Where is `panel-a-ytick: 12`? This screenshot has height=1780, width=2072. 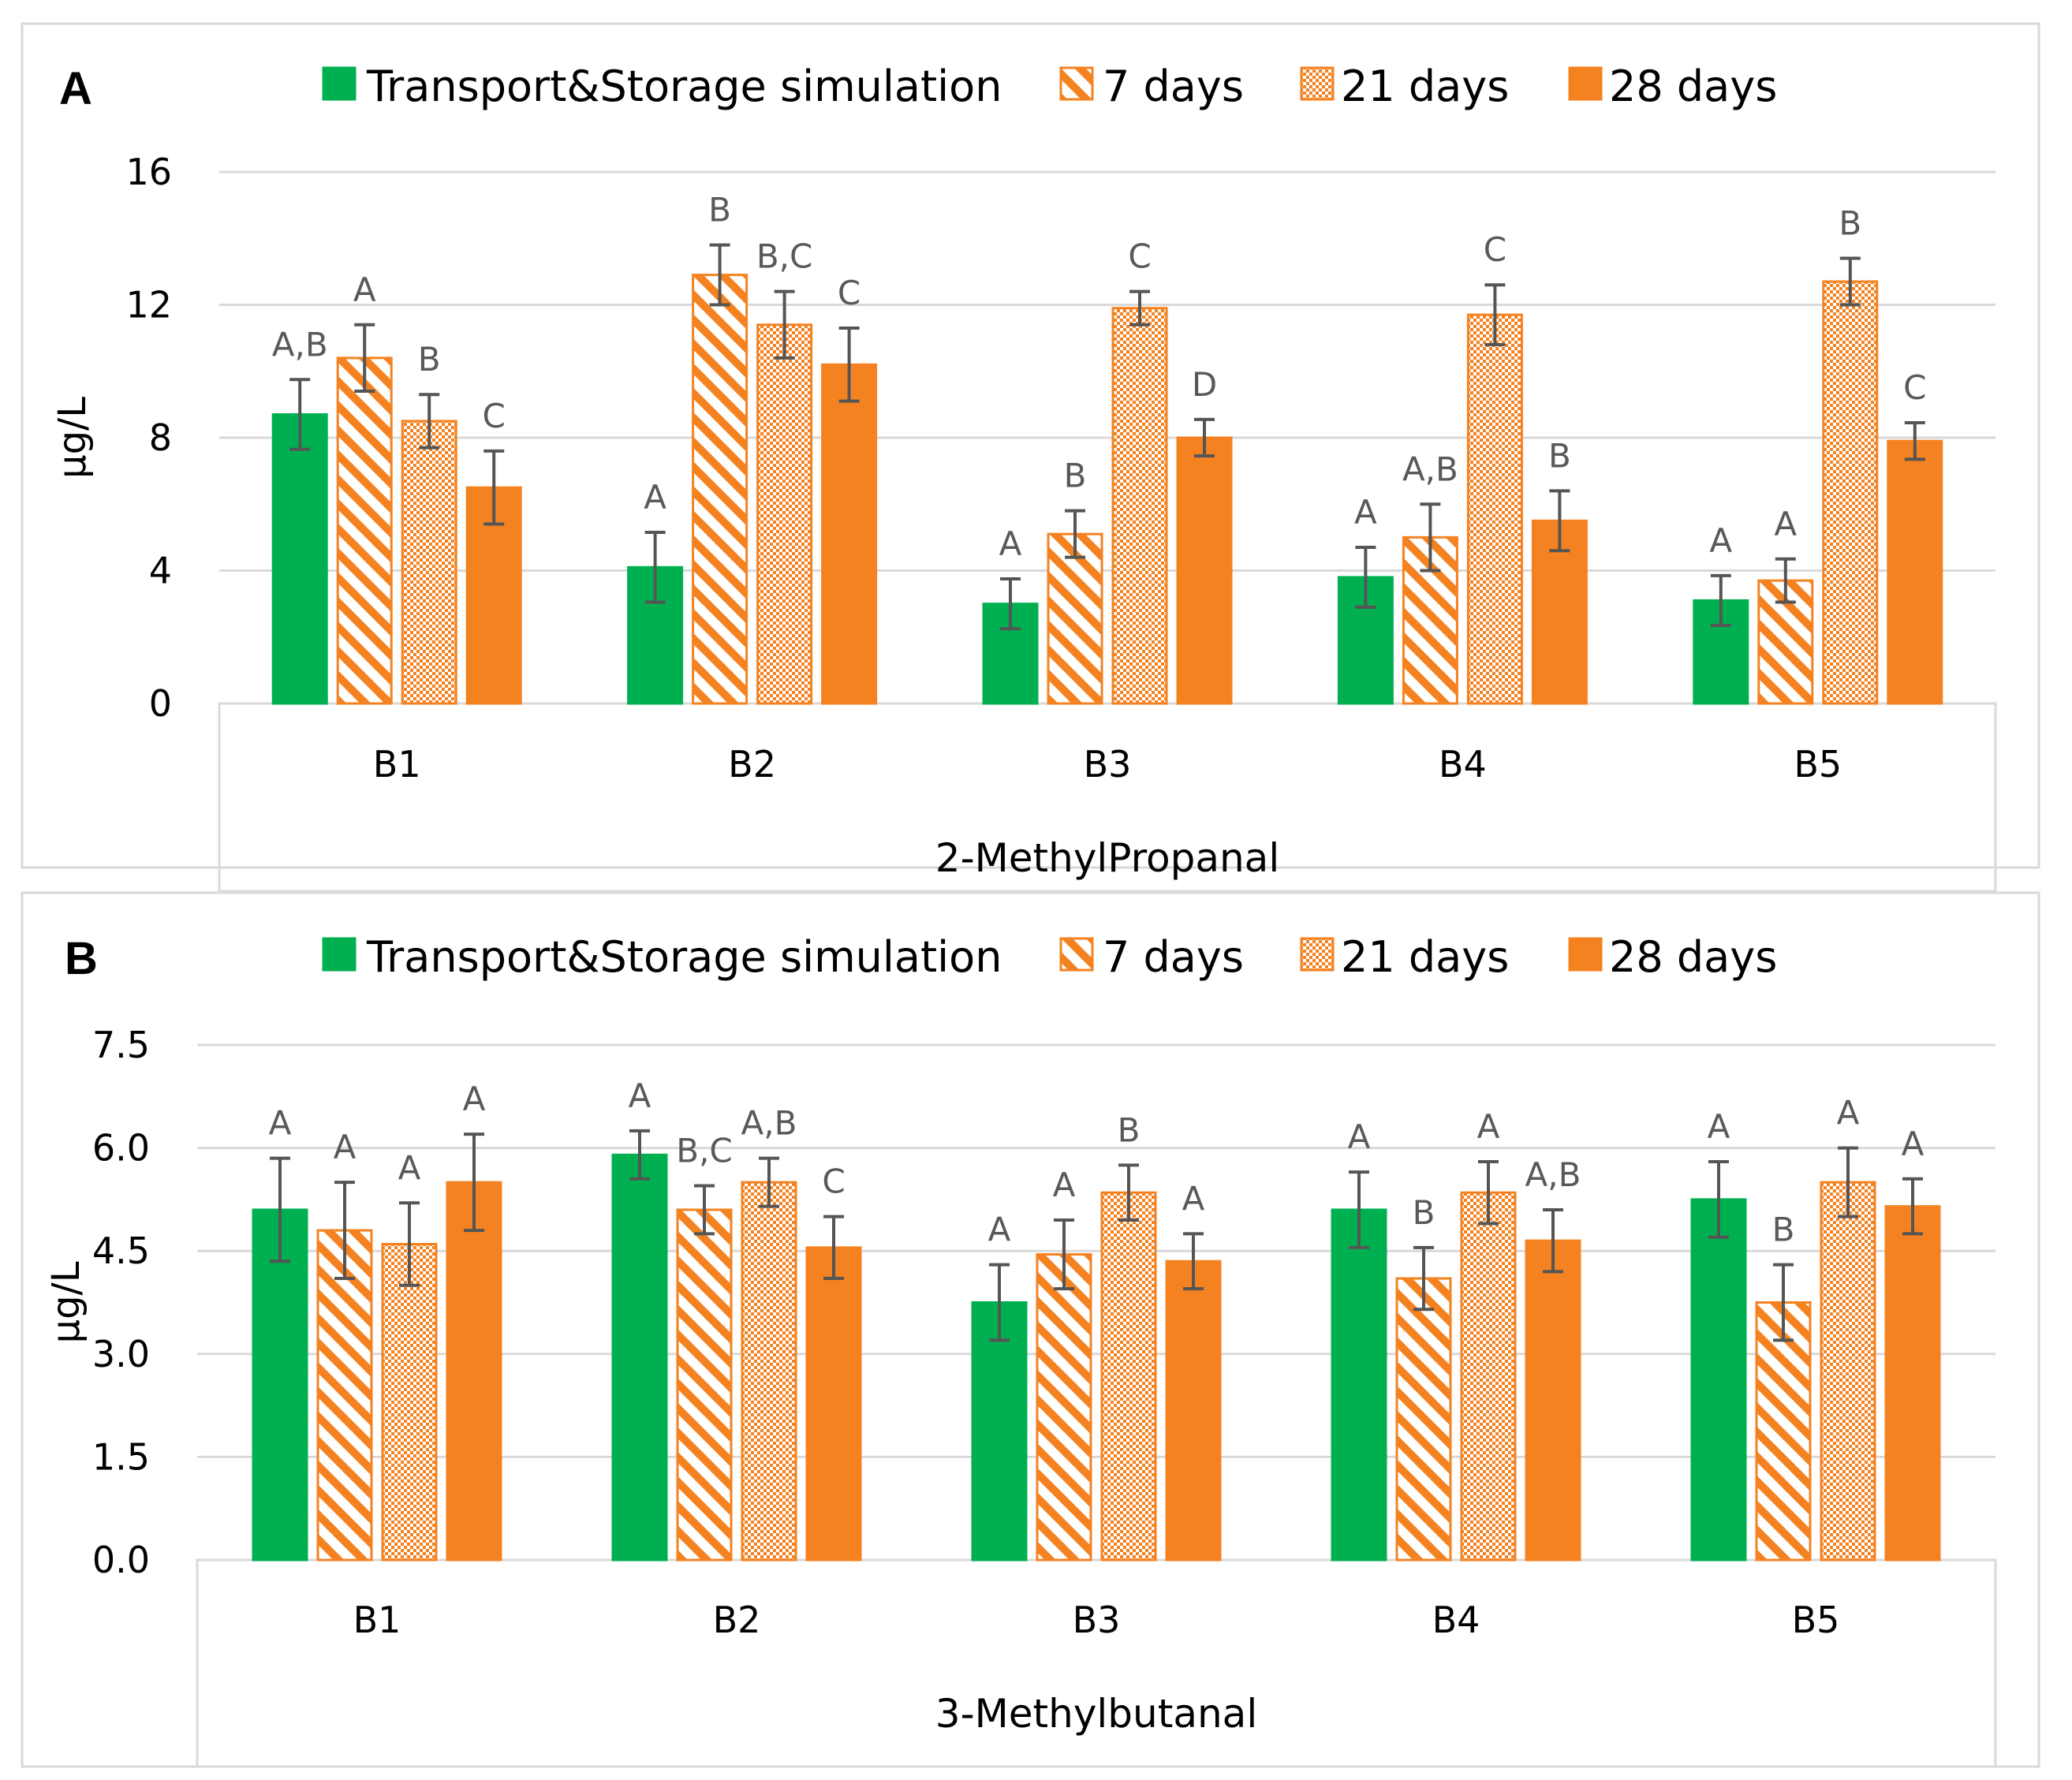 panel-a-ytick: 12 is located at coordinates (148, 306).